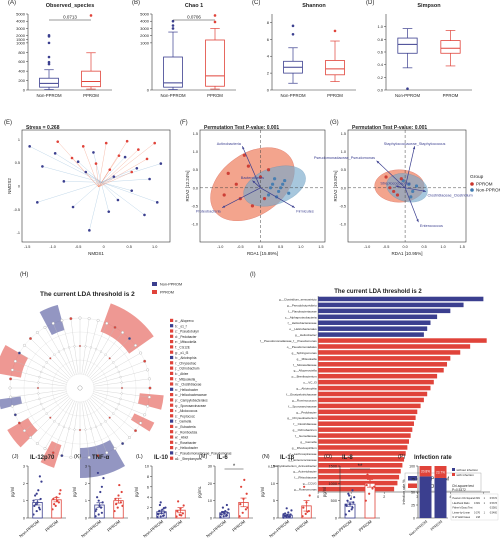 The height and width of the screenshot is (552, 500). Describe the element at coordinates (305, 478) in the screenshot. I see `lda-bar-label: f__Rhizobiaceae` at that location.